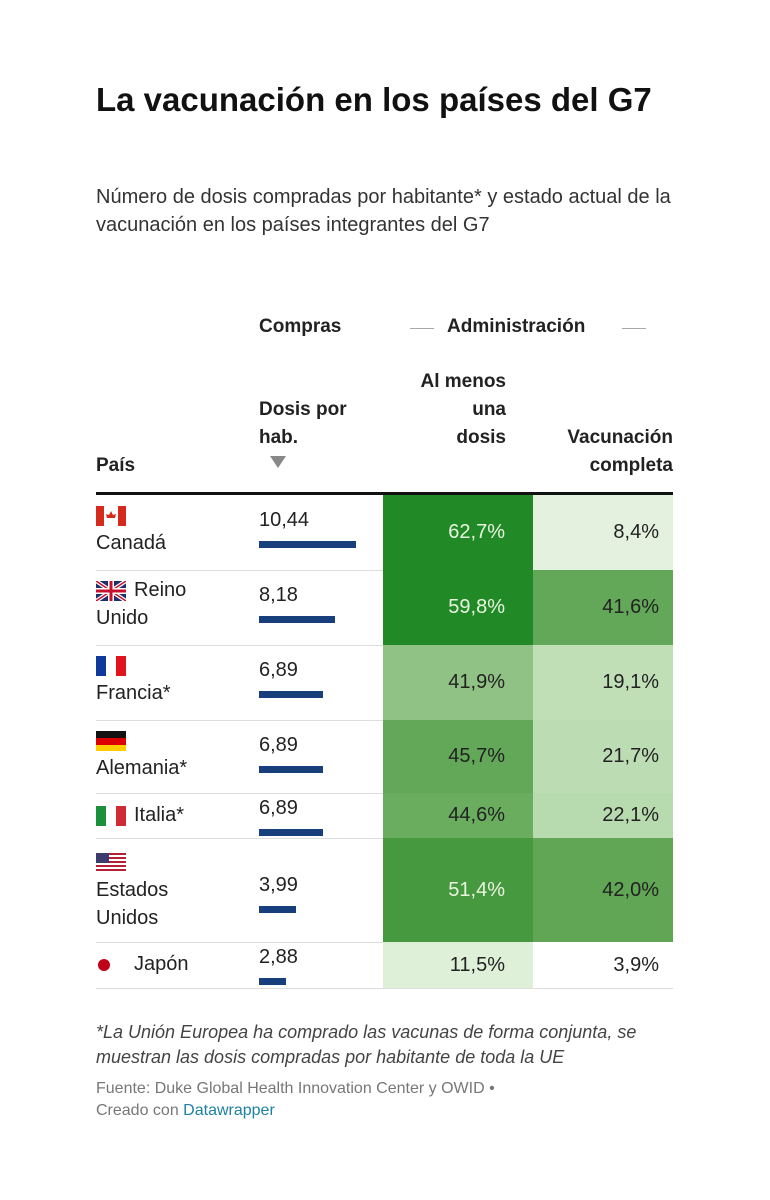 The width and height of the screenshot is (770, 1200). I want to click on country-cell: Japón, so click(161, 964).